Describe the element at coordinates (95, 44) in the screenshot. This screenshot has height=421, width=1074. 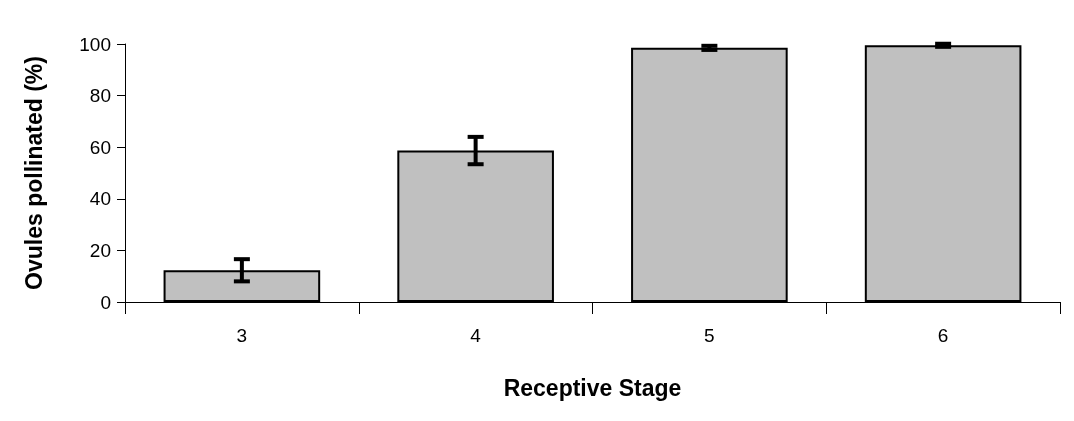
I see `y-tick-label: 100` at that location.